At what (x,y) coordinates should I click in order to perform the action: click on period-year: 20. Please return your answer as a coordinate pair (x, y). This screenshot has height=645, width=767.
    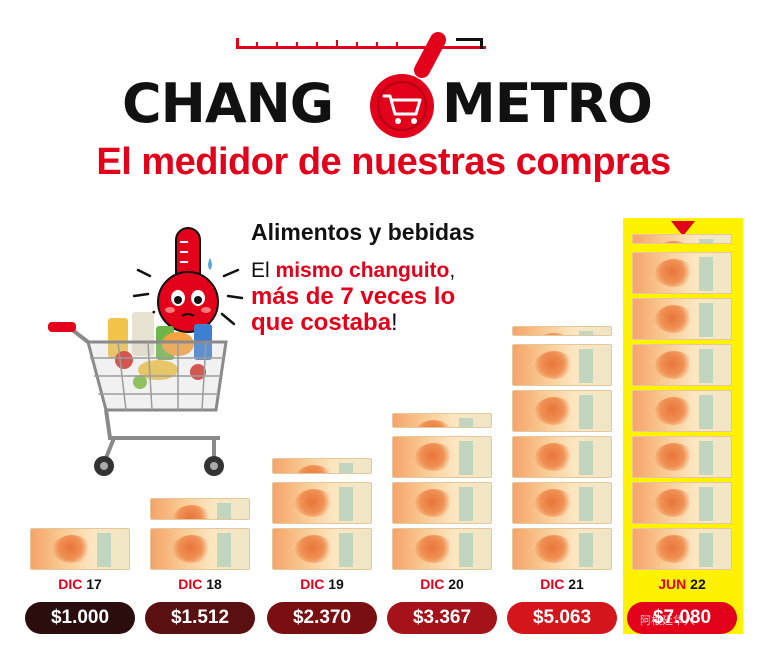
    Looking at the image, I should click on (456, 584).